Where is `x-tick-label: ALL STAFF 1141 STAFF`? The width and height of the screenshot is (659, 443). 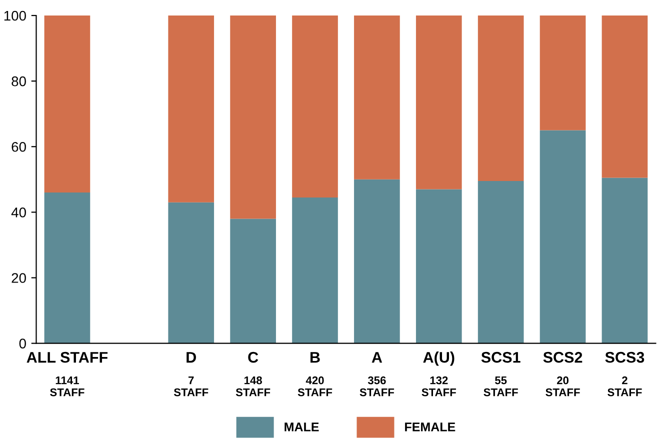 x-tick-label: ALL STAFF 1141 STAFF is located at coordinates (67, 374).